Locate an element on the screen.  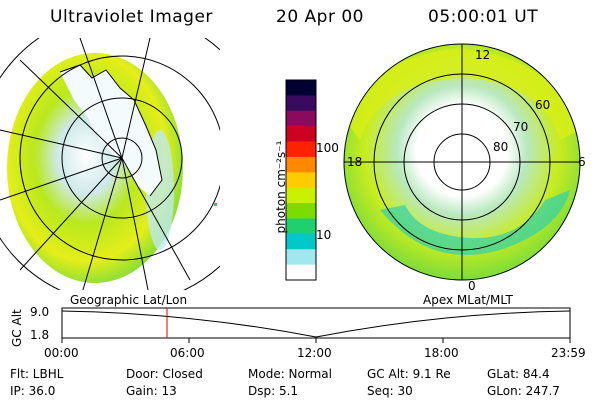
time-tick-1800: 18:00 is located at coordinates (441, 353).